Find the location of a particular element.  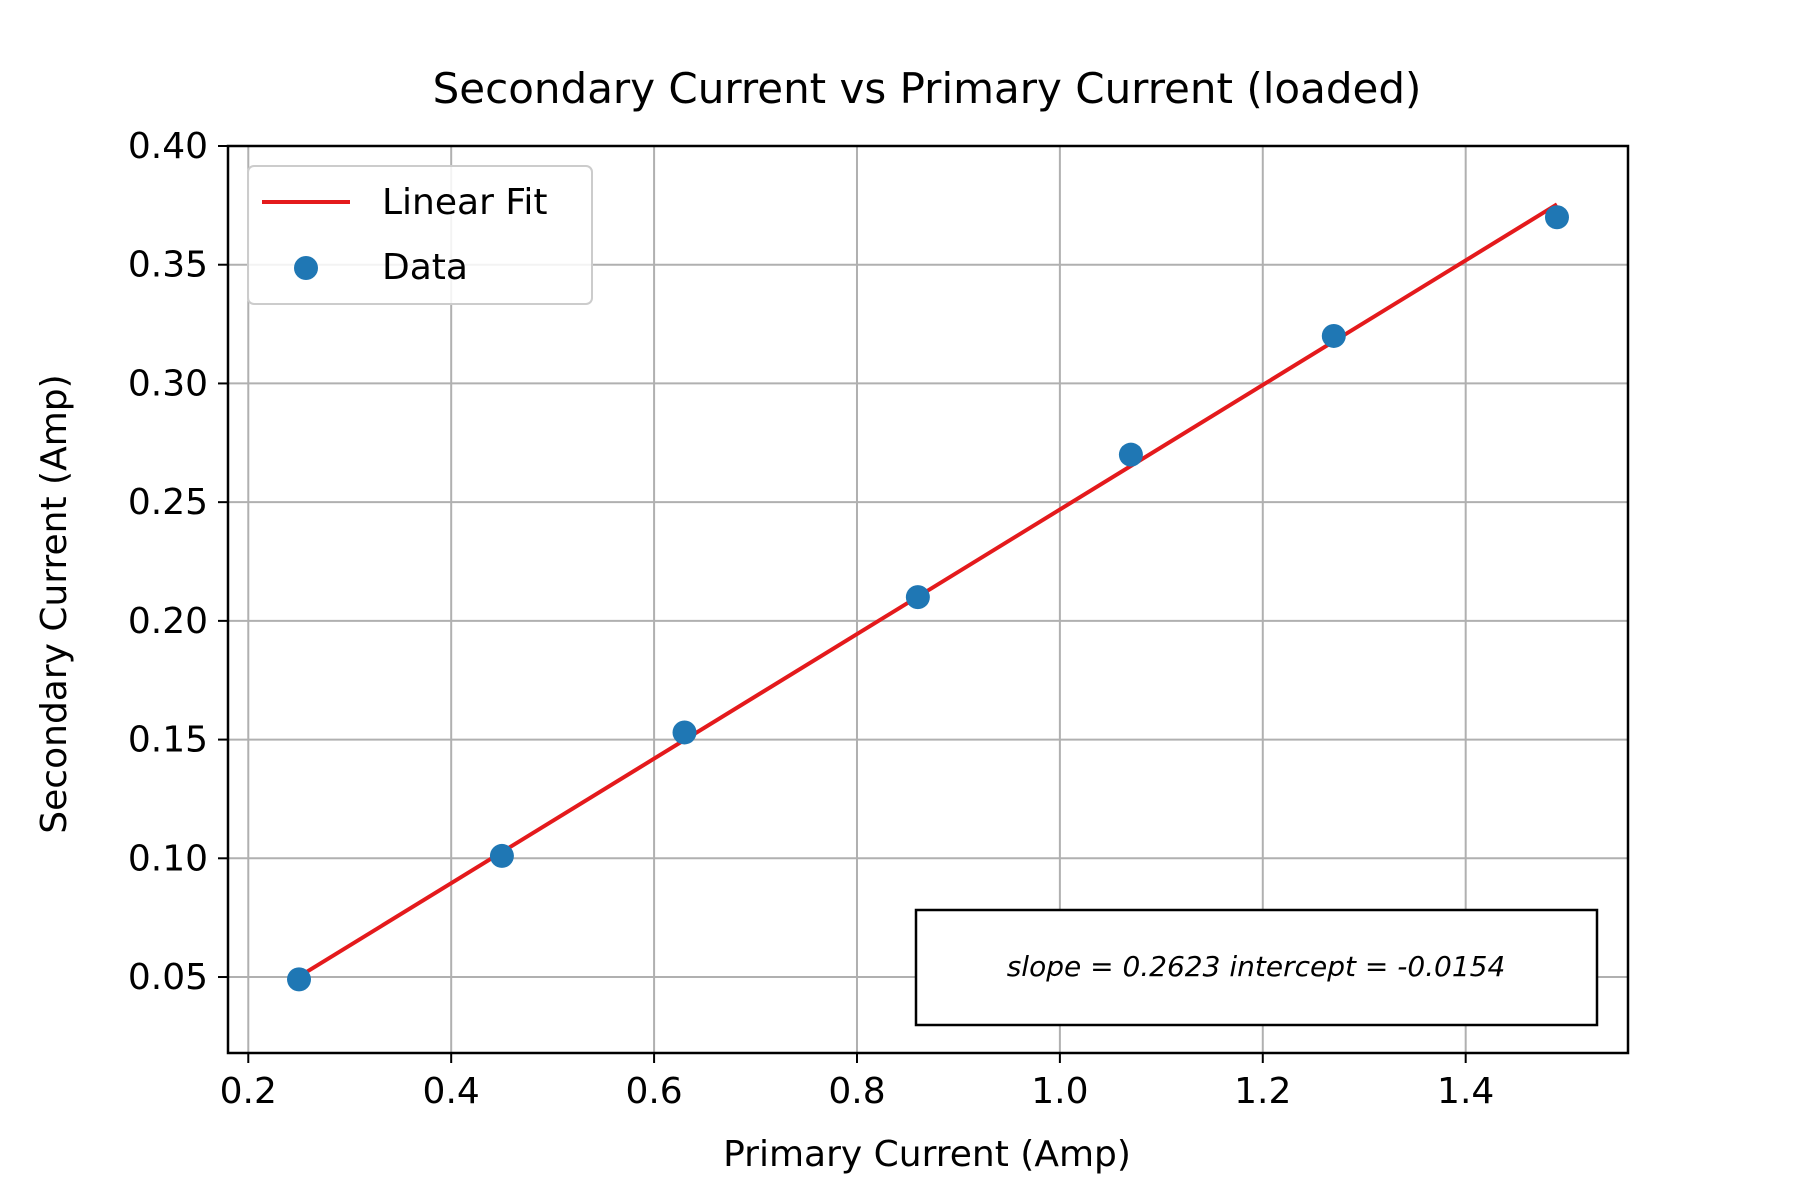

legend-swatch-data is located at coordinates (306, 268).